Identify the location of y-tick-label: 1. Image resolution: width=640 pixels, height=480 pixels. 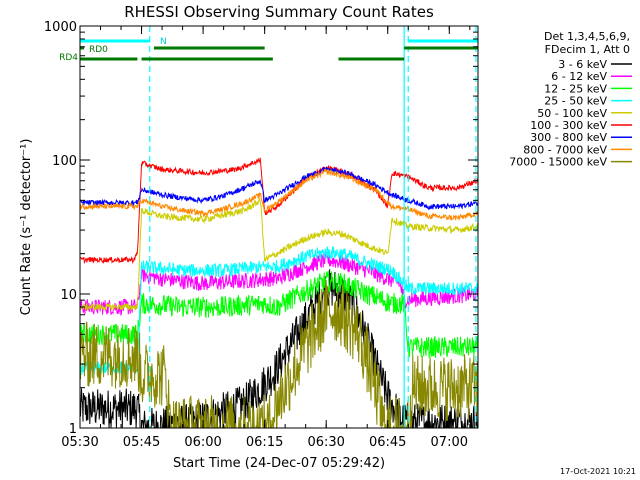
(73, 429).